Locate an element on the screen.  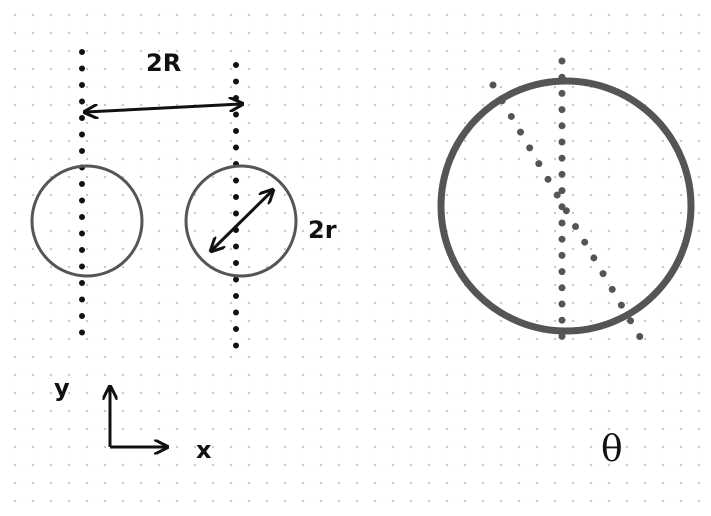
label-y-axis: y is located at coordinates (62, 388).